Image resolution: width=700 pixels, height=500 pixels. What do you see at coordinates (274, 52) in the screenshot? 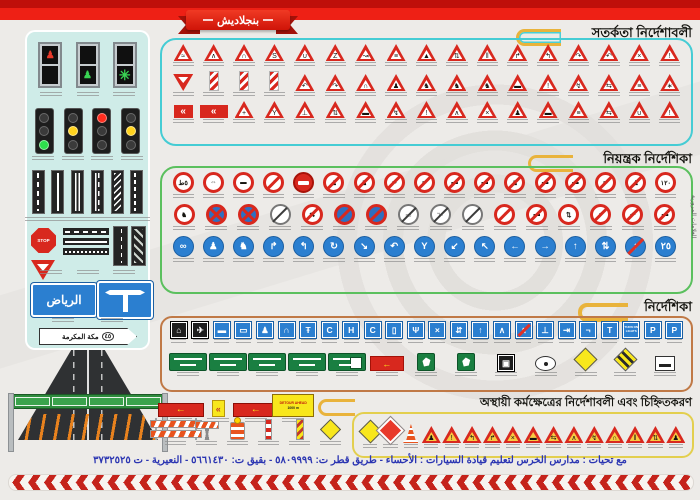
I see `warning-triangle-sign: S` at bounding box center [274, 52].